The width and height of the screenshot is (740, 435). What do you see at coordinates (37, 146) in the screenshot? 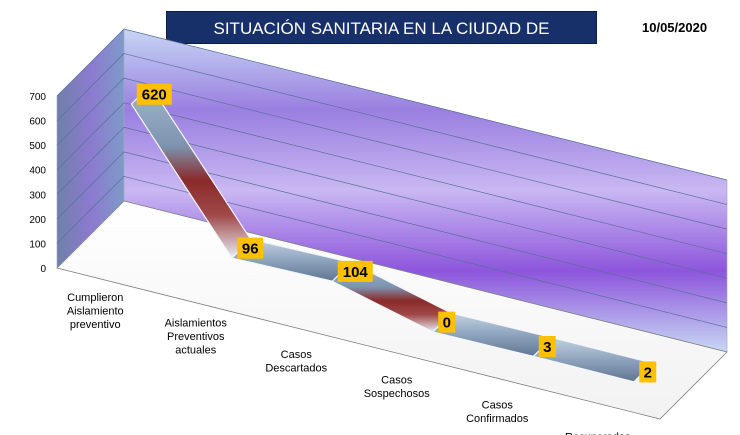
I see `y-tick-label: 500` at bounding box center [37, 146].